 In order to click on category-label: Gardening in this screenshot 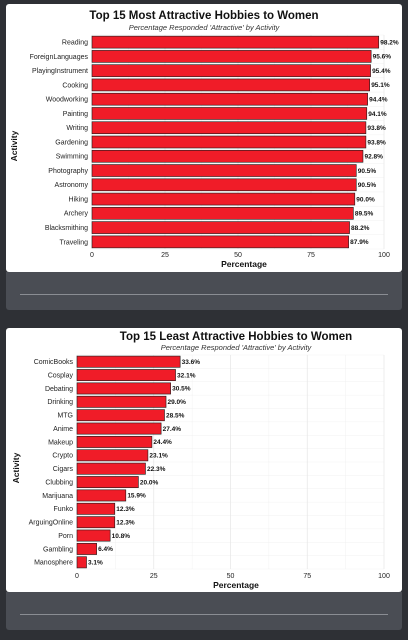, I will do `click(71, 142)`.